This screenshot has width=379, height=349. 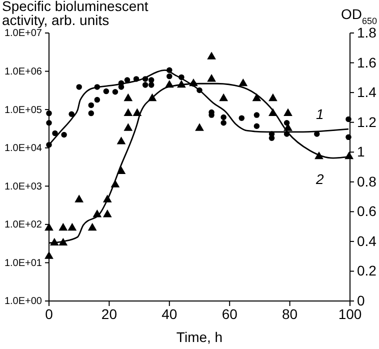 What do you see at coordinates (170, 314) in the screenshot?
I see `x-tick-label: 40` at bounding box center [170, 314].